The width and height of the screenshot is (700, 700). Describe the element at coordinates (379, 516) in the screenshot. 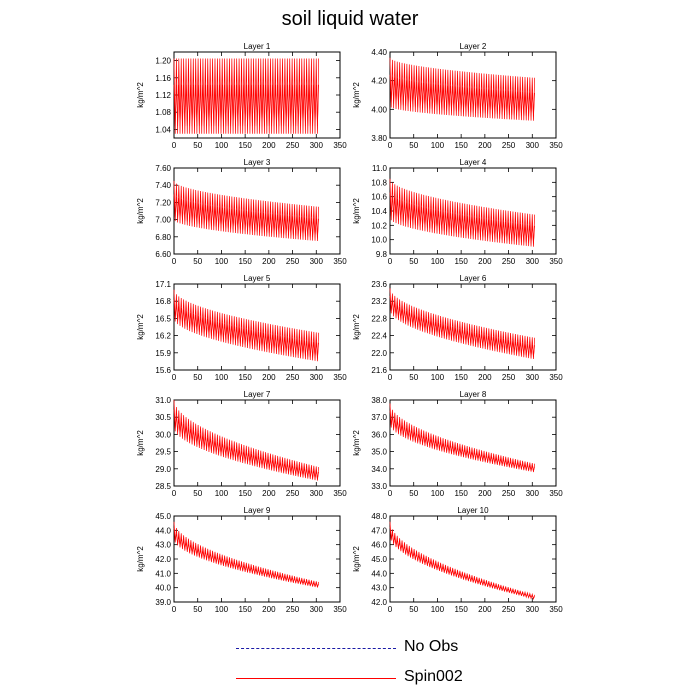

I see `y-tick-label: 48.0` at that location.